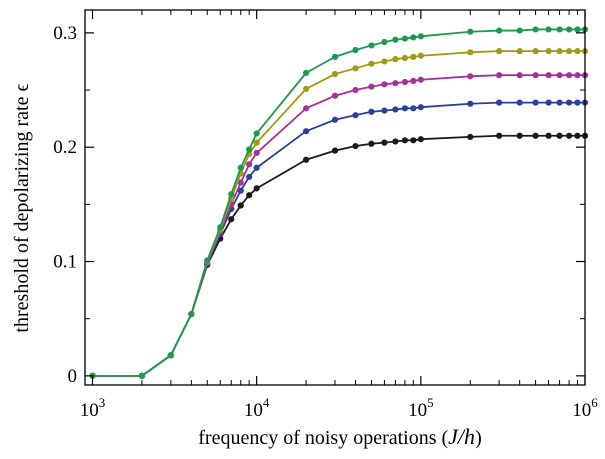  What do you see at coordinates (339, 408) in the screenshot?
I see `x-tick-labels: 10³ 10⁴ 10⁵ 10⁶` at bounding box center [339, 408].